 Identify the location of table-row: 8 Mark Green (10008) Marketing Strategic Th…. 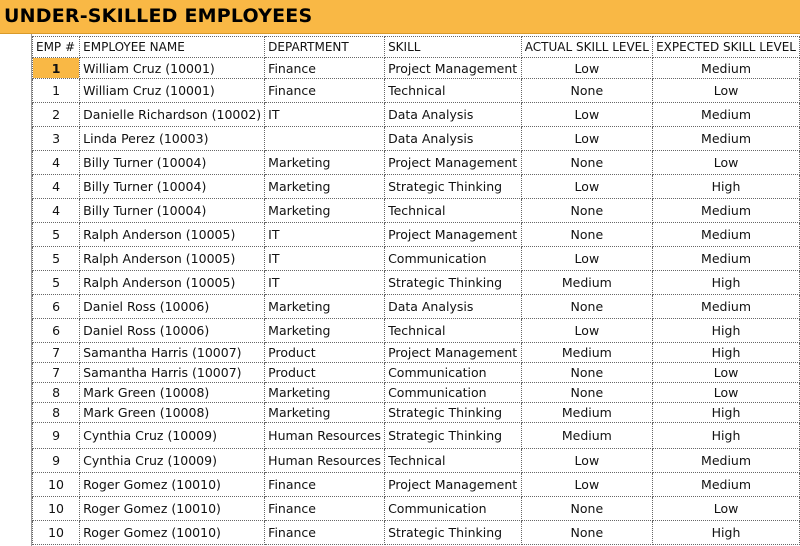
(415, 412).